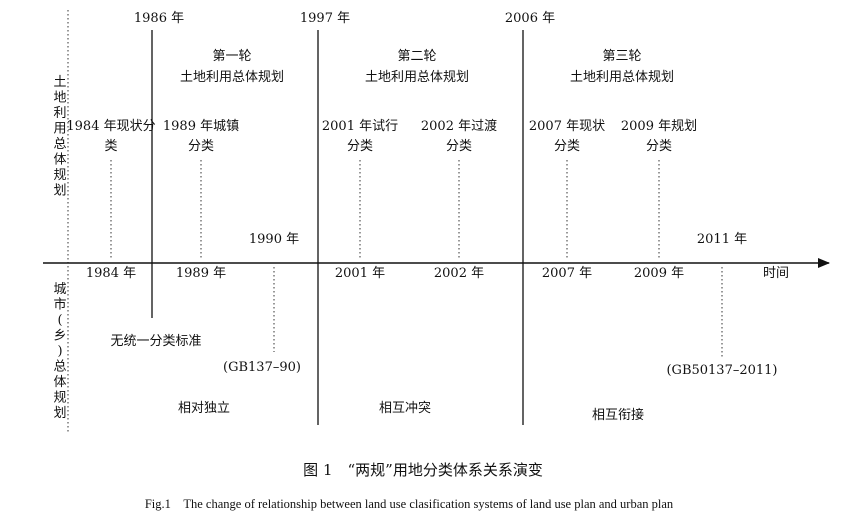 Image resolution: width=846 pixels, height=520 pixels. Describe the element at coordinates (622, 77) in the screenshot. I see `round-3-subtitle: 土地利用总体规划` at that location.